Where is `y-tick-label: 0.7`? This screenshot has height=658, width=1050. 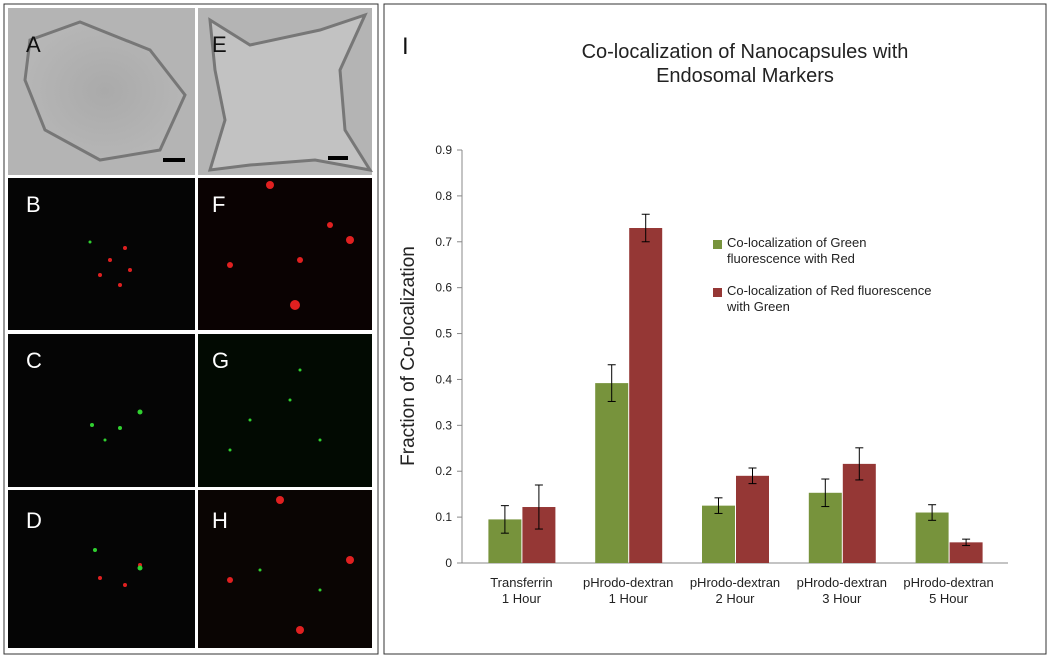 y-tick-label: 0.7 is located at coordinates (443, 242).